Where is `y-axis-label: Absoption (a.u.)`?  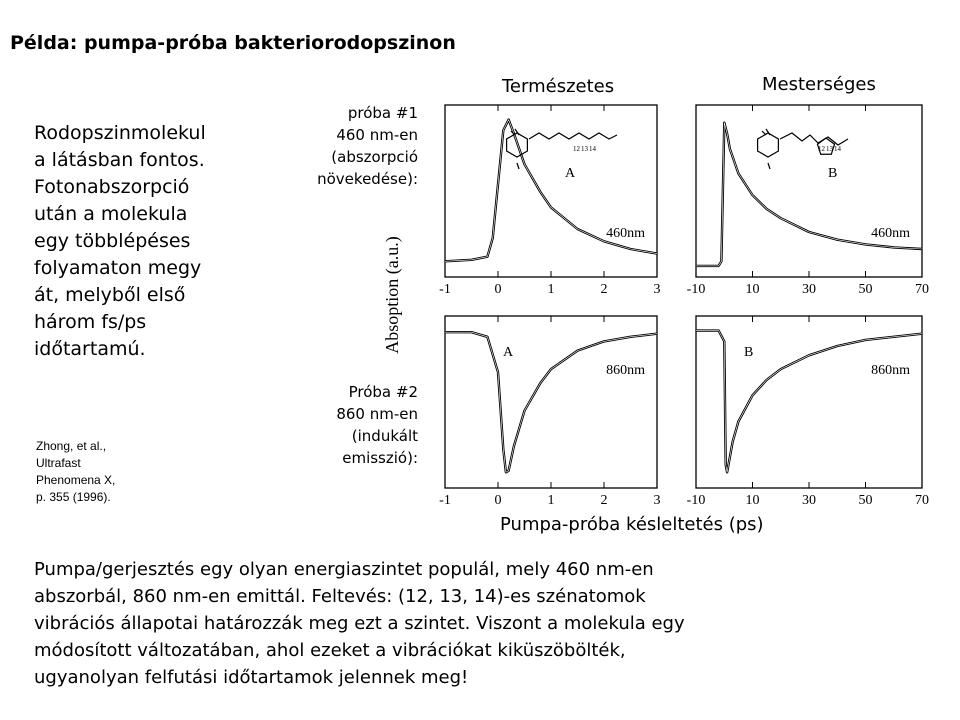 y-axis-label: Absoption (a.u.) is located at coordinates (392, 294).